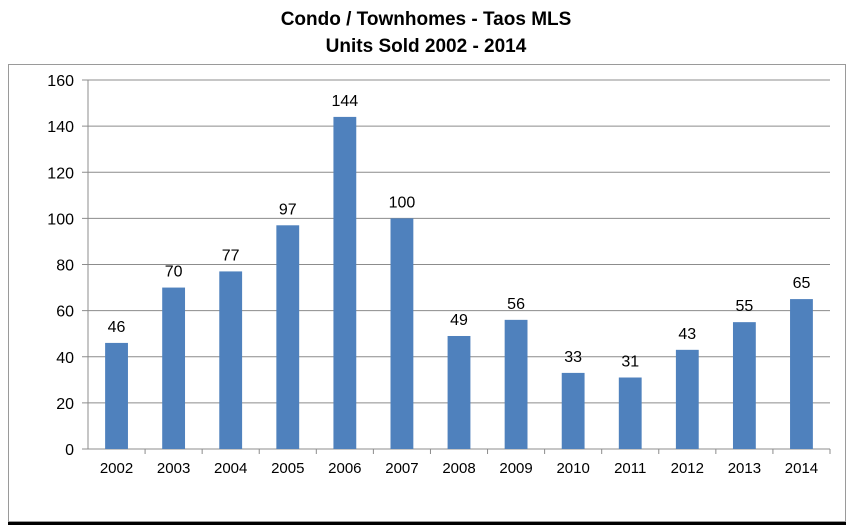 The height and width of the screenshot is (529, 852). Describe the element at coordinates (573, 357) in the screenshot. I see `data-label: 33` at that location.